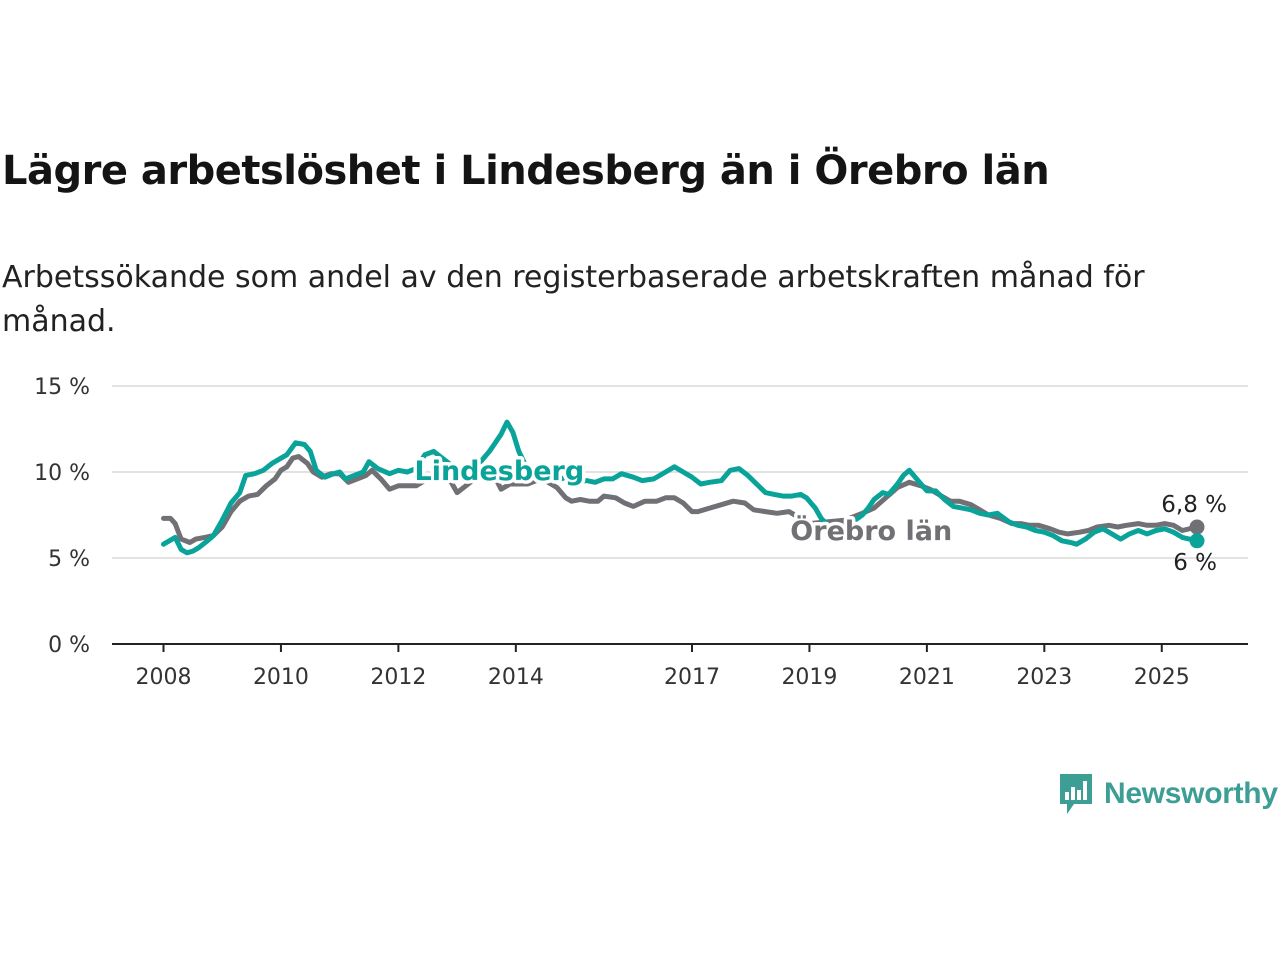 The height and width of the screenshot is (960, 1280). What do you see at coordinates (809, 677) in the screenshot?
I see `x-tick-label: 2019` at bounding box center [809, 677].